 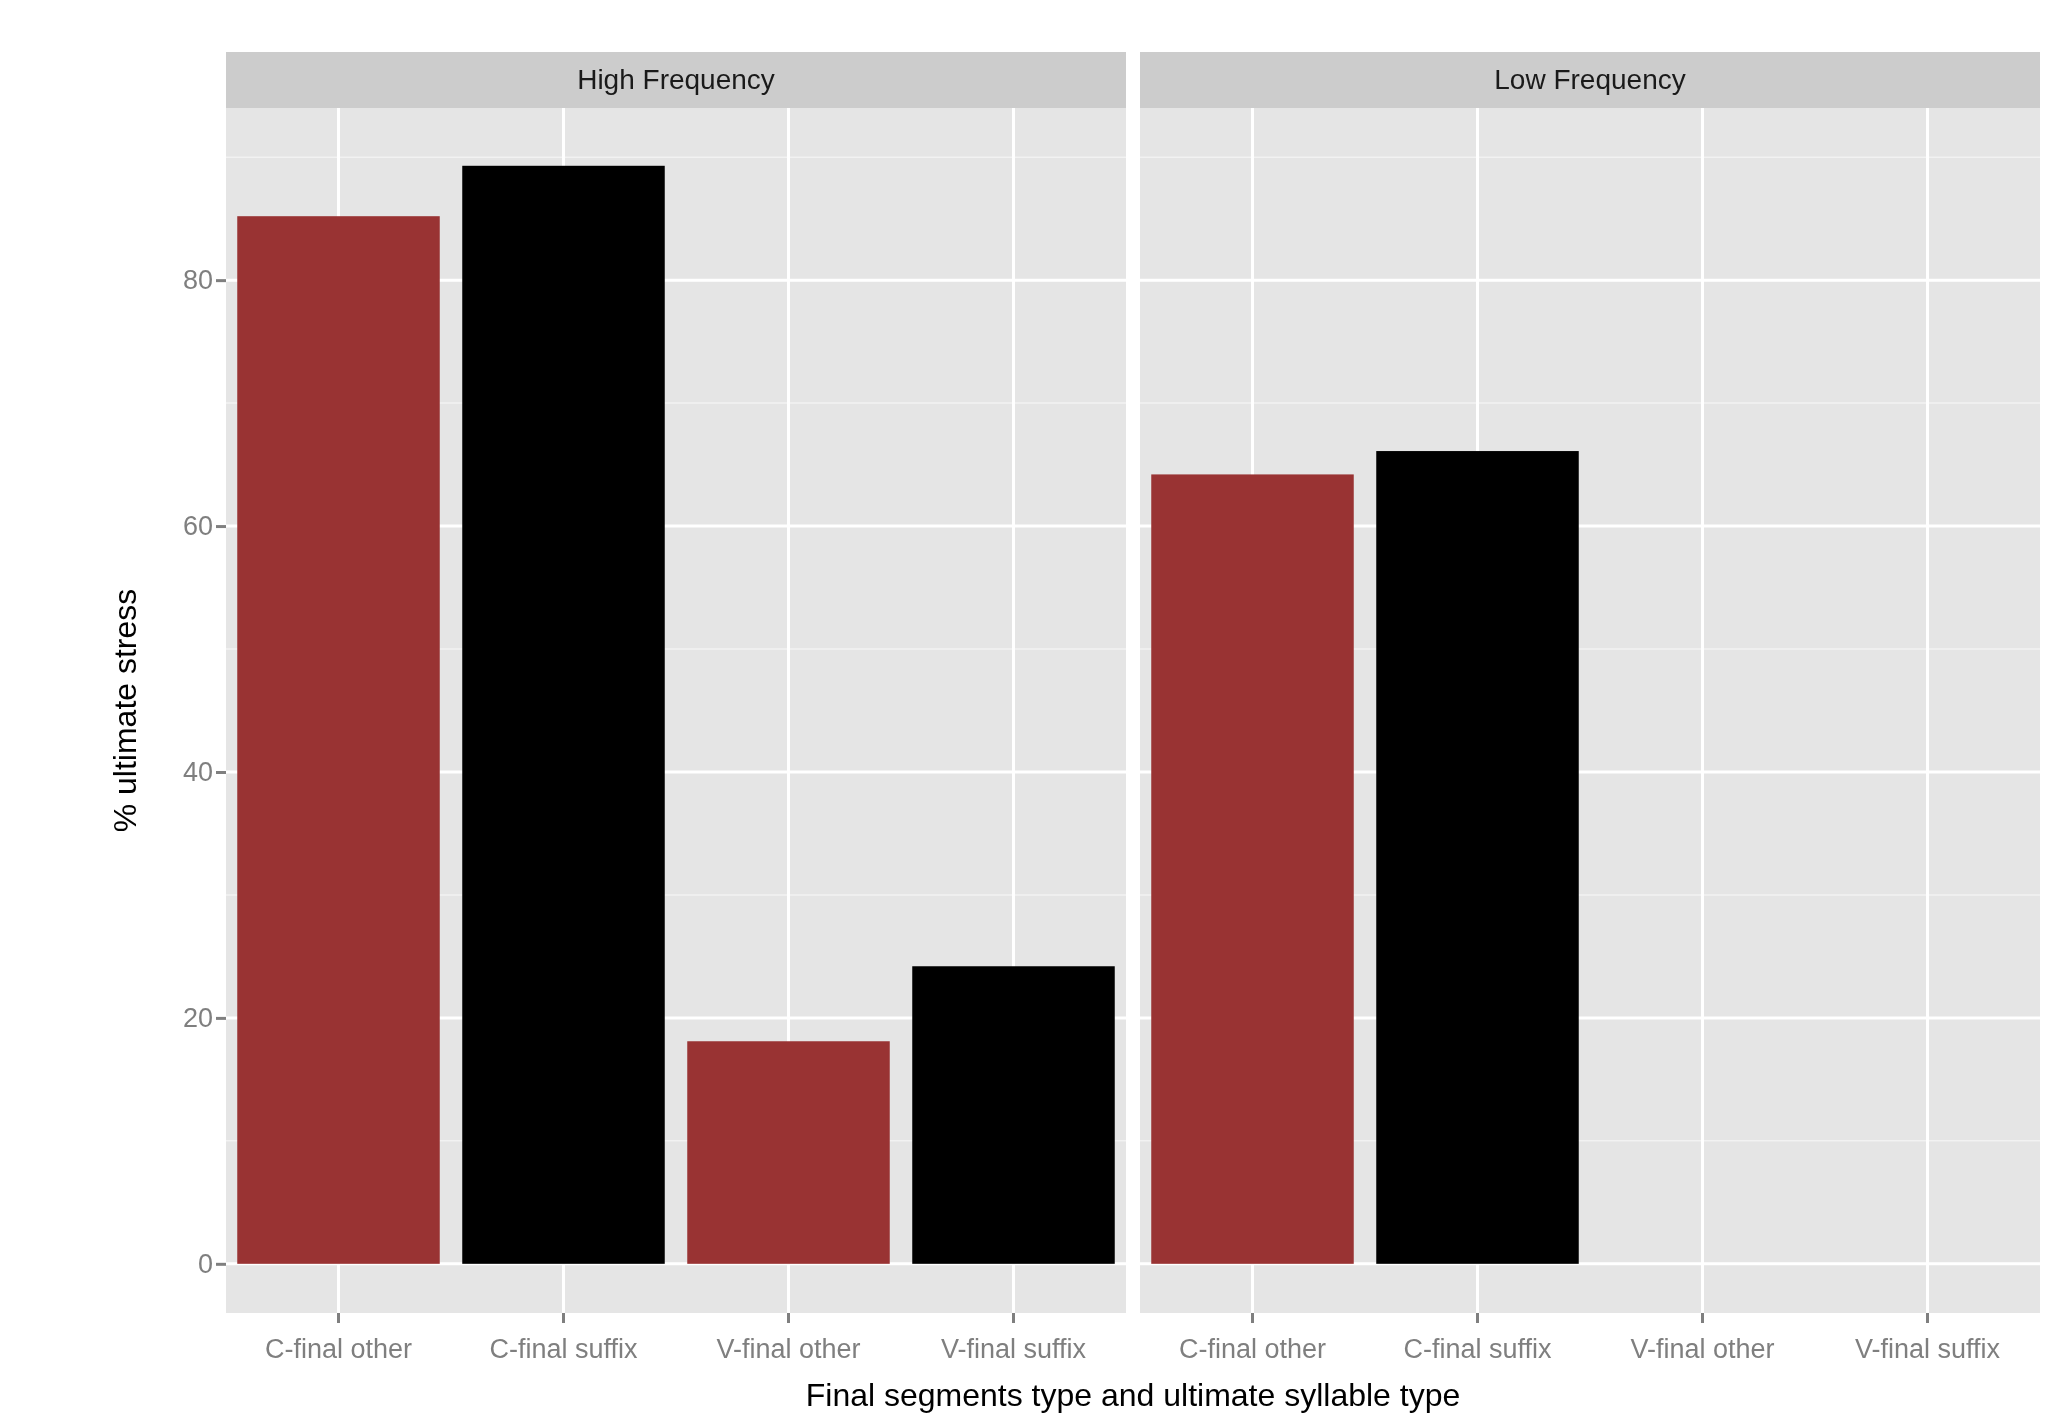 What do you see at coordinates (1133, 1395) in the screenshot?
I see `x-axis-title: Final segments type and ultimate syllable type` at bounding box center [1133, 1395].